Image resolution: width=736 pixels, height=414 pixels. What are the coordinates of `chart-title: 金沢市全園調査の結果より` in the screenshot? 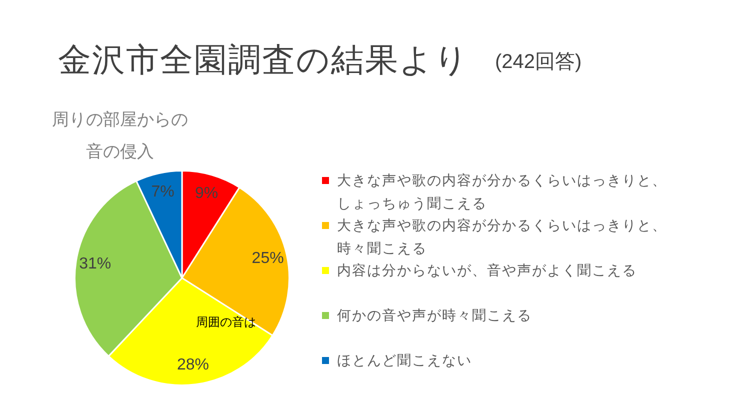 It's located at (263, 60).